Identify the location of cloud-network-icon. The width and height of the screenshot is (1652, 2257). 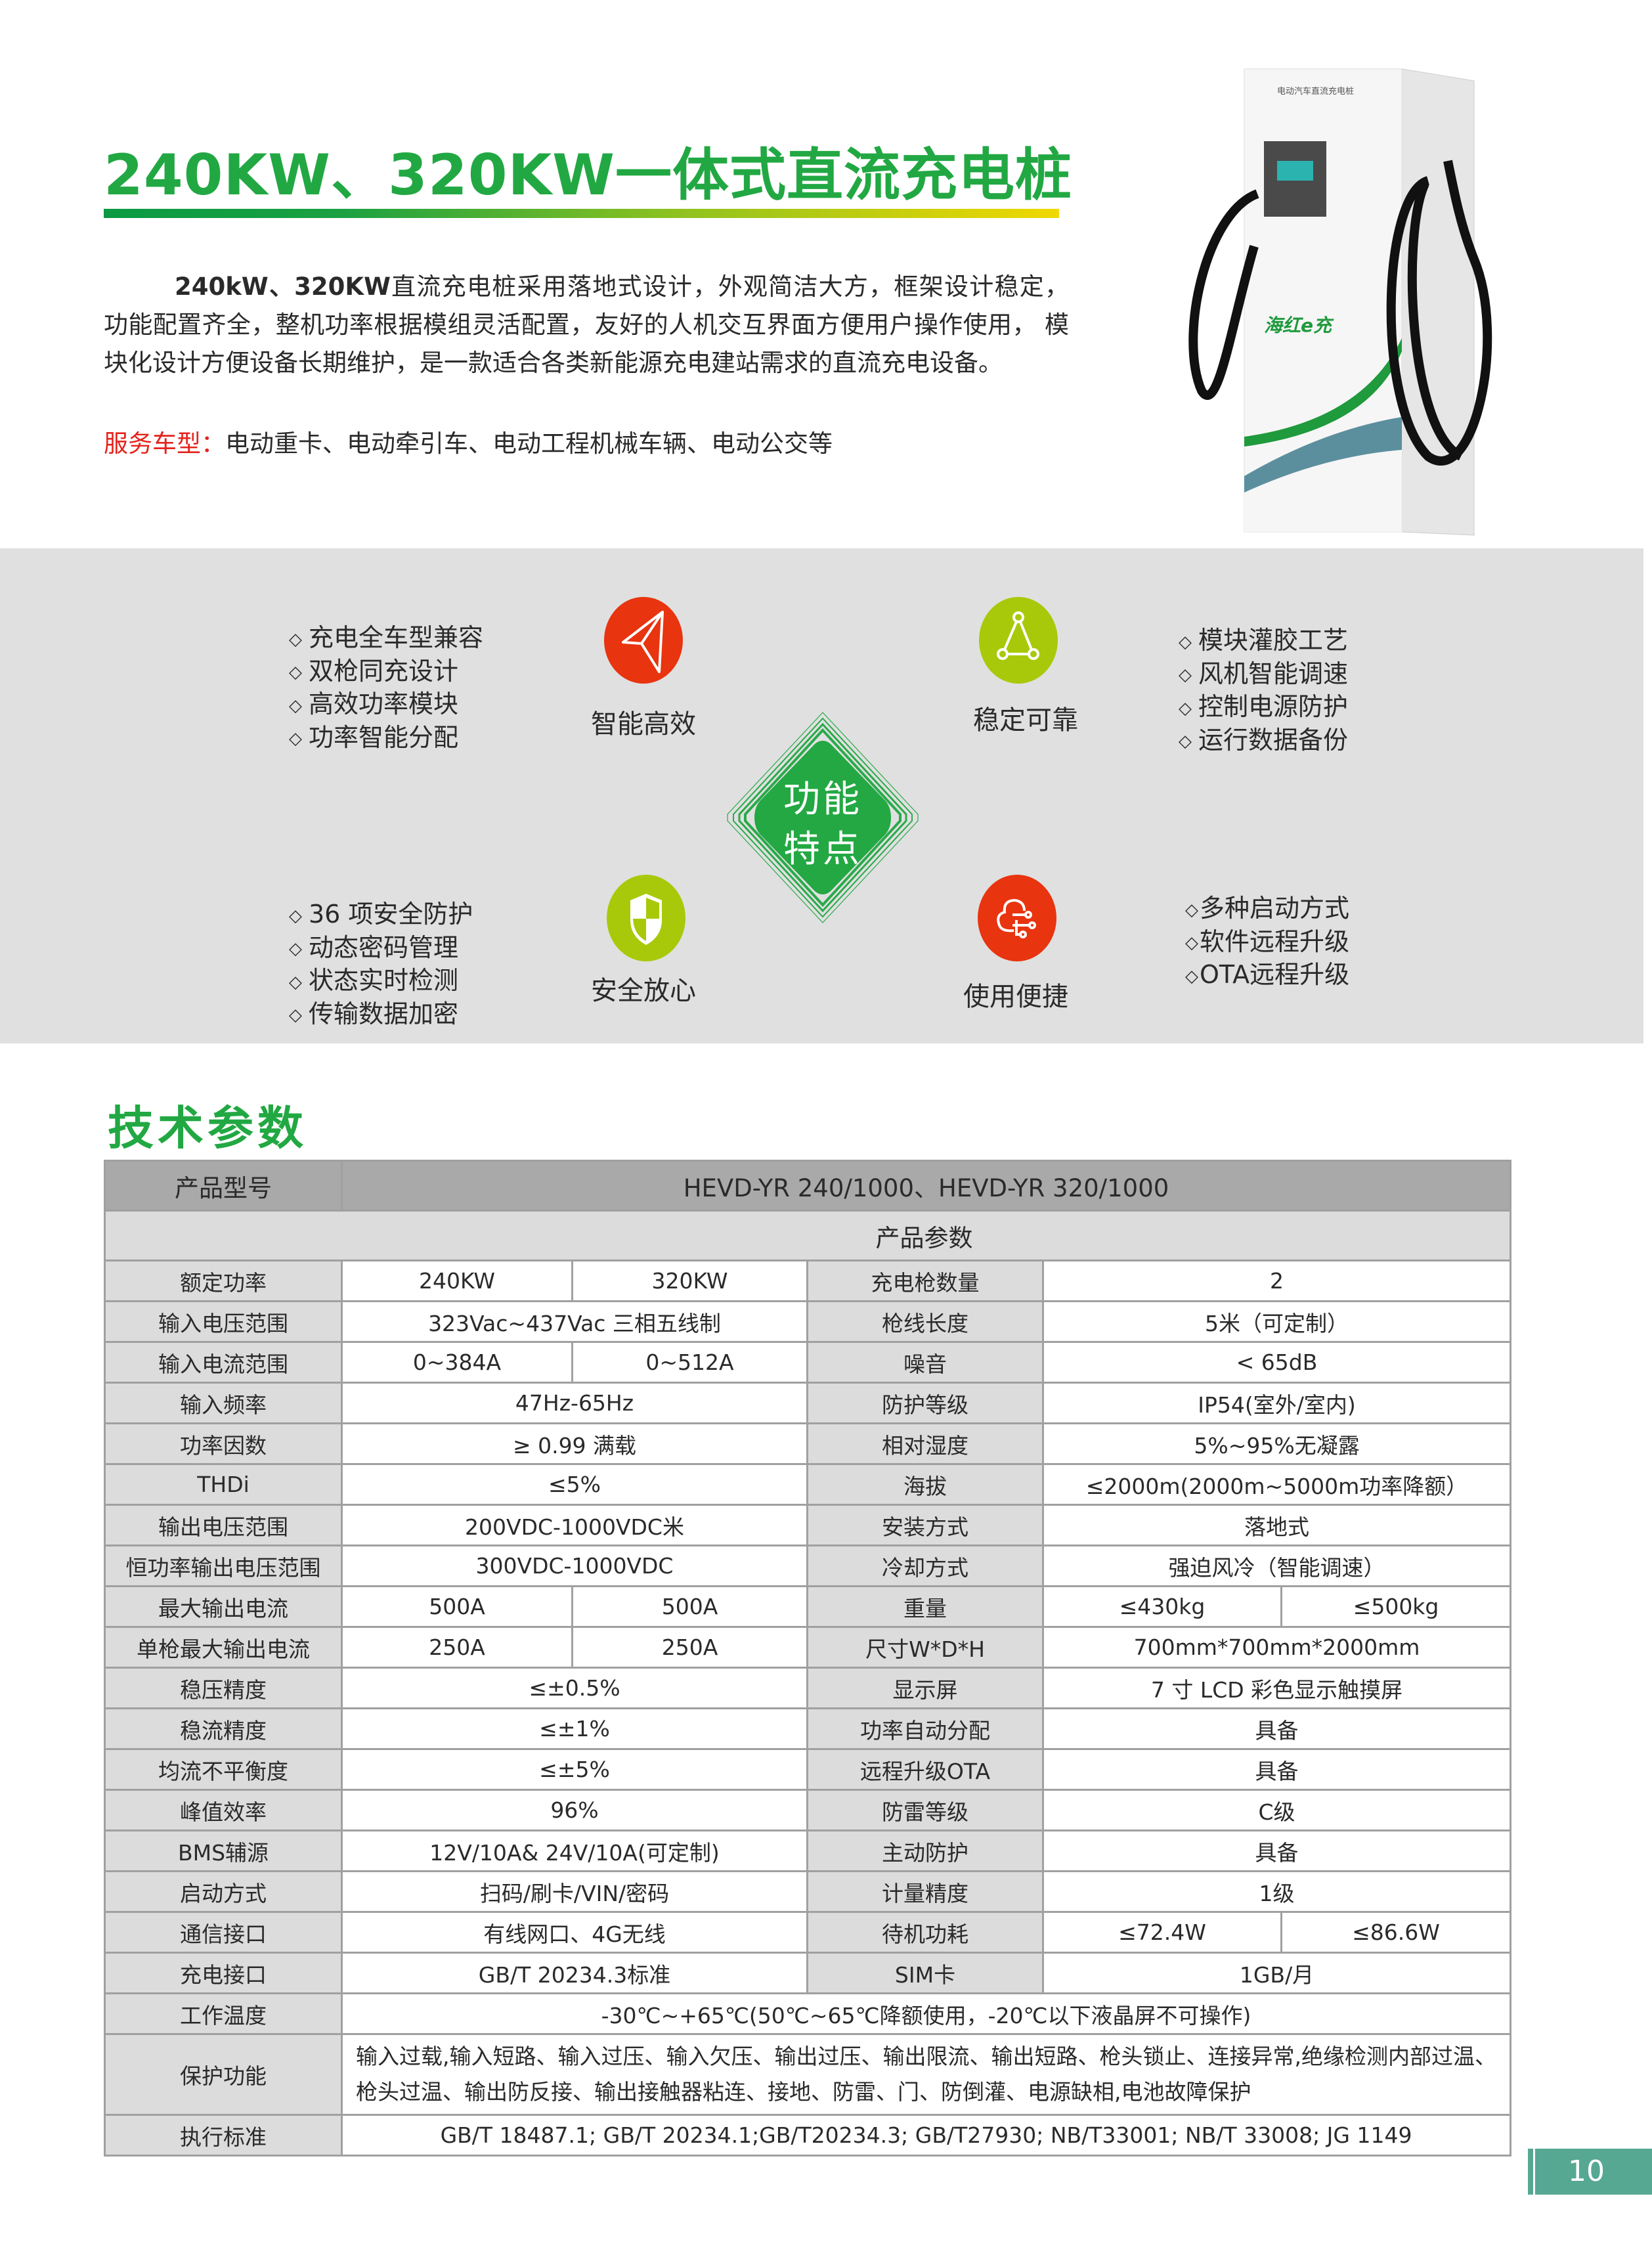
(1017, 918).